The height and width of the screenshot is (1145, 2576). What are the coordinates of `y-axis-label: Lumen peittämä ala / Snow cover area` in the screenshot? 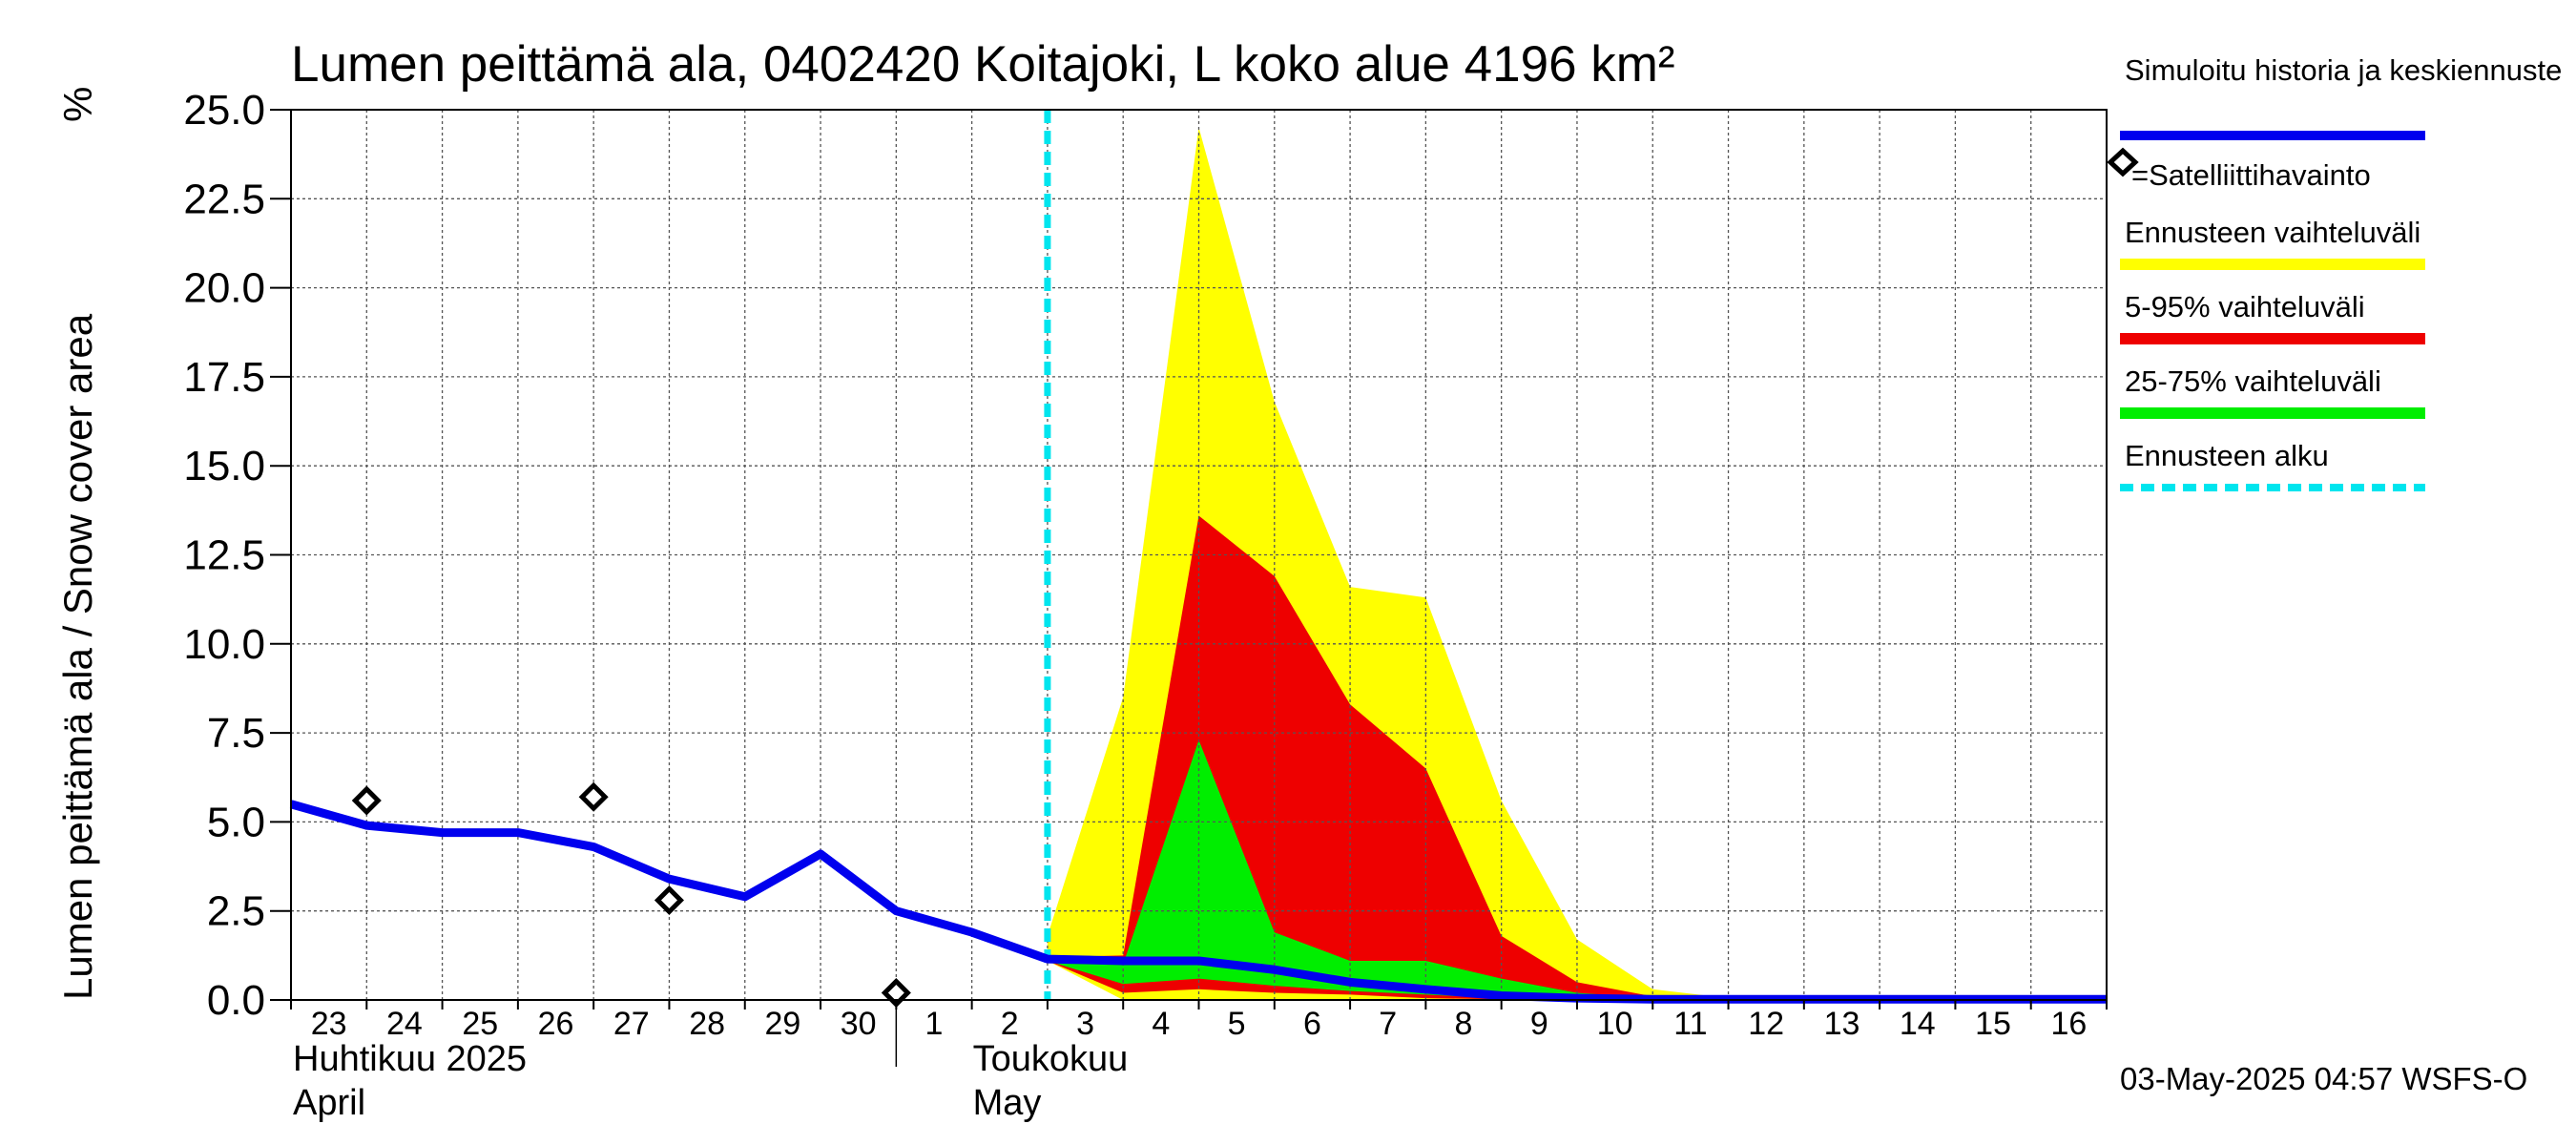 It's located at (77, 656).